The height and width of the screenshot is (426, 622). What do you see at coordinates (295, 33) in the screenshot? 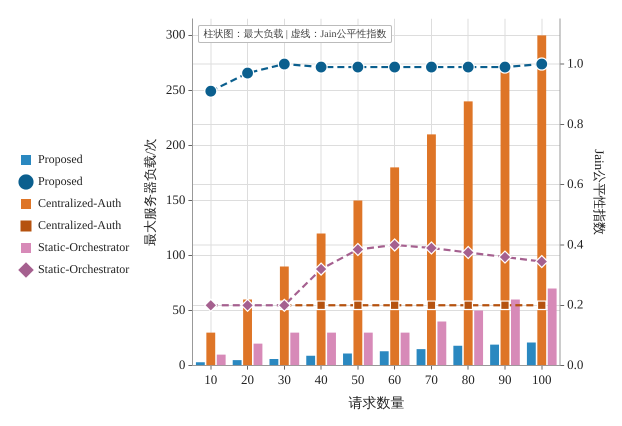
I see `annotation: 柱状图：最大负载 | 虚线：Jain公平性指数` at bounding box center [295, 33].